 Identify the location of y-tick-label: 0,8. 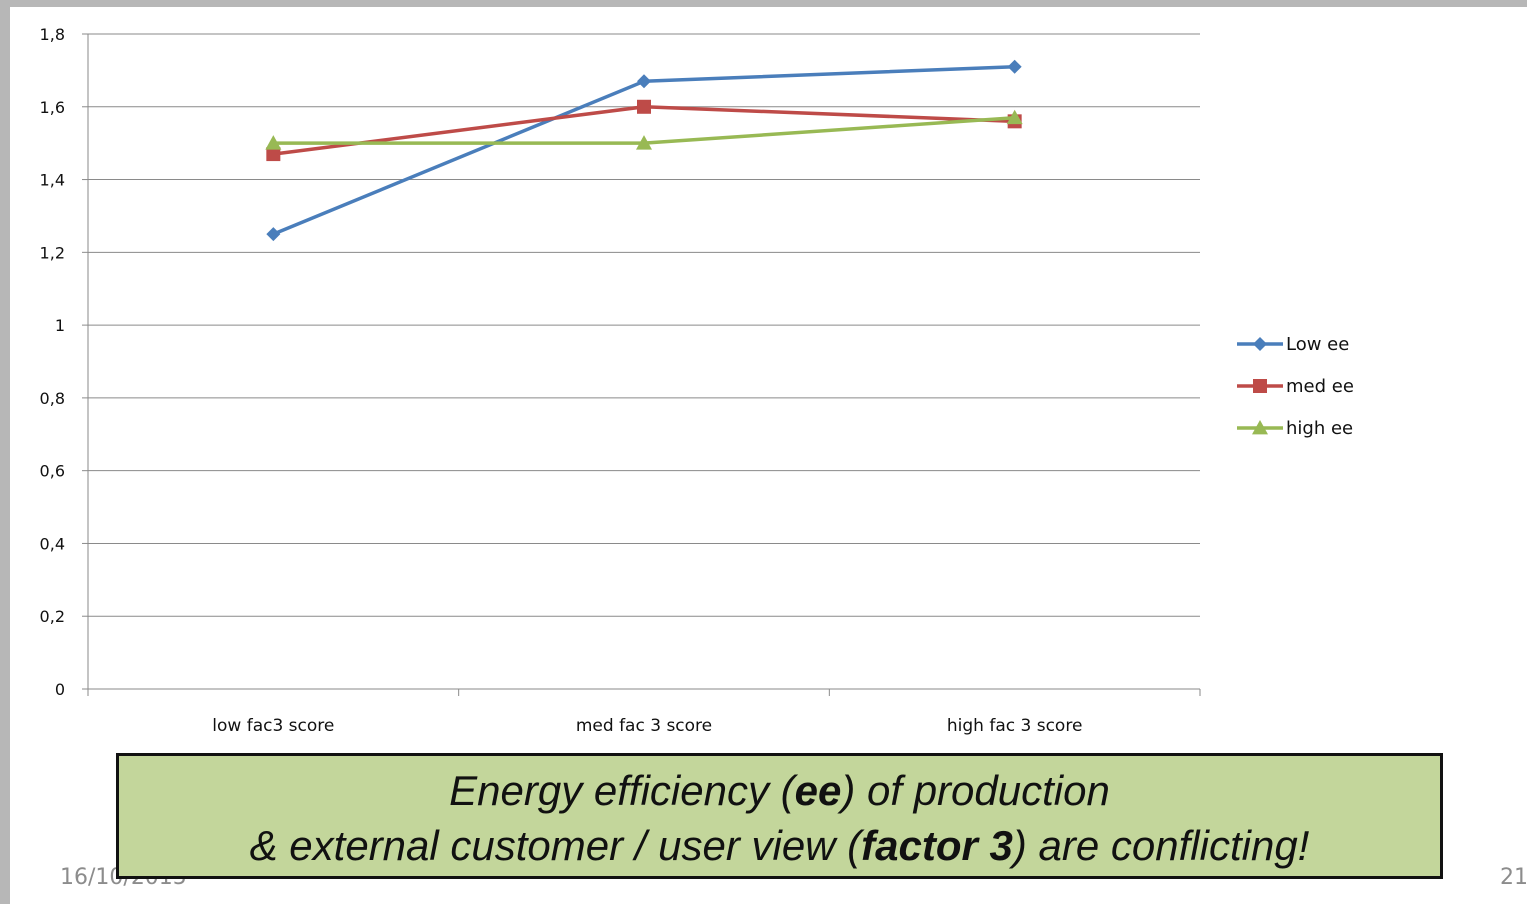
(52, 398).